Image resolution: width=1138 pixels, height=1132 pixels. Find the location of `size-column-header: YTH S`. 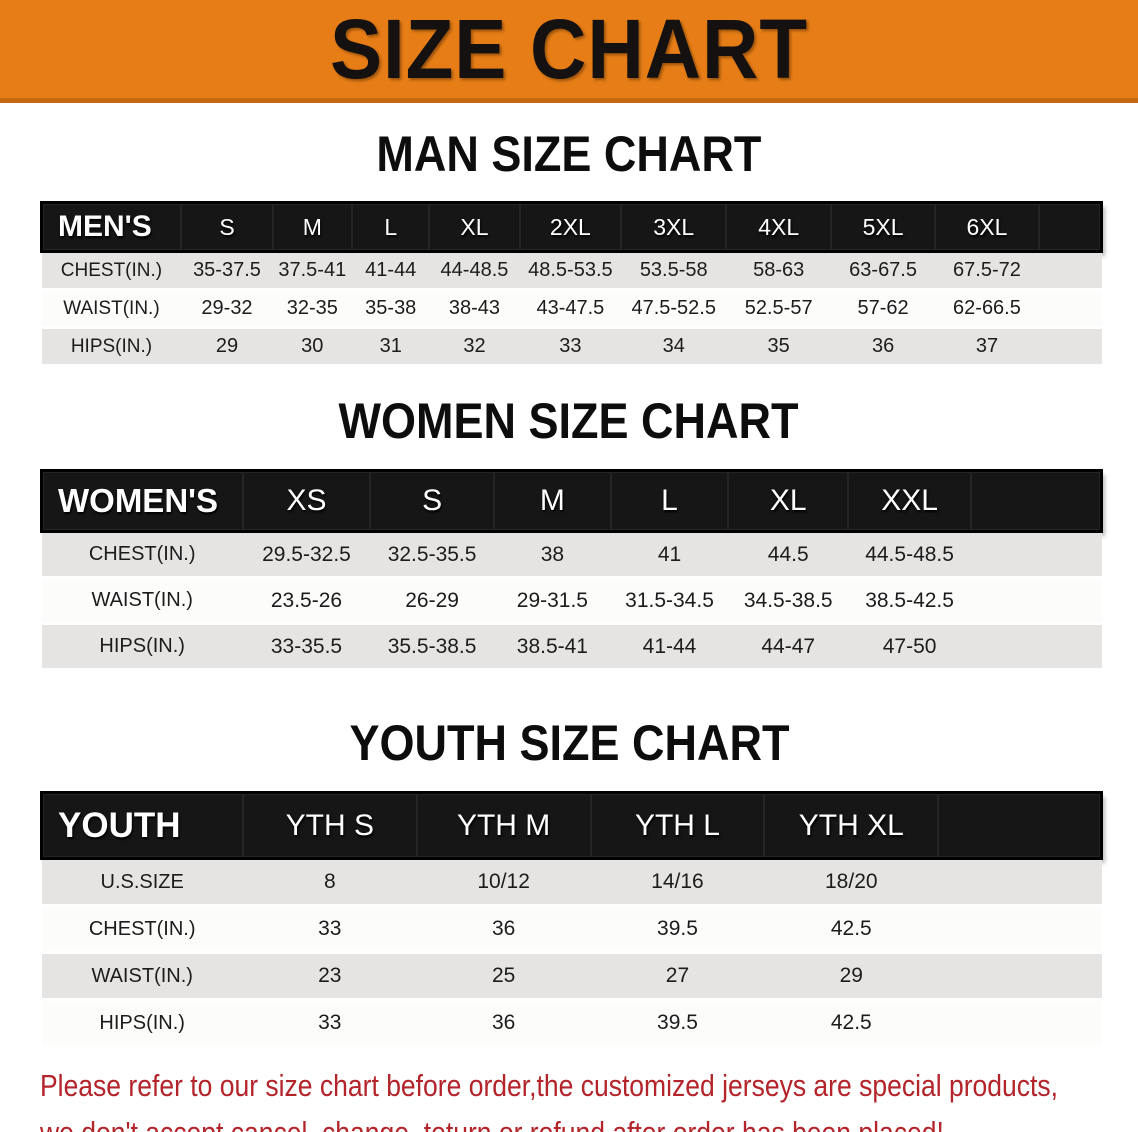

size-column-header: YTH S is located at coordinates (329, 825).